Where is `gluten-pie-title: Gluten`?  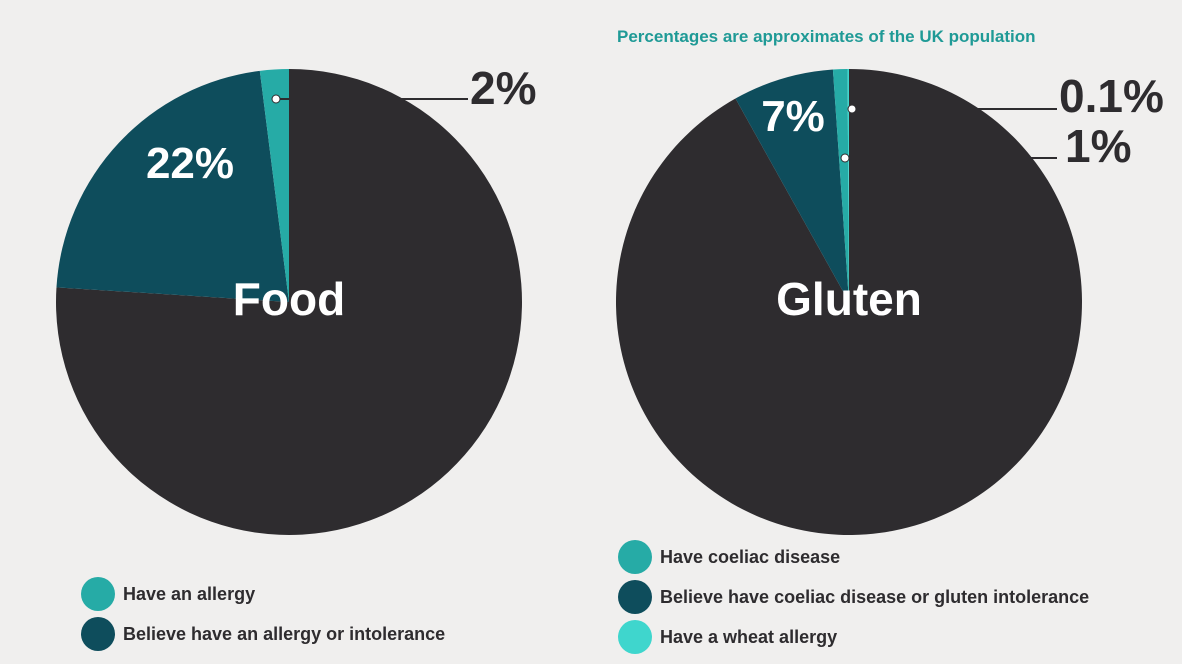 gluten-pie-title: Gluten is located at coordinates (849, 299).